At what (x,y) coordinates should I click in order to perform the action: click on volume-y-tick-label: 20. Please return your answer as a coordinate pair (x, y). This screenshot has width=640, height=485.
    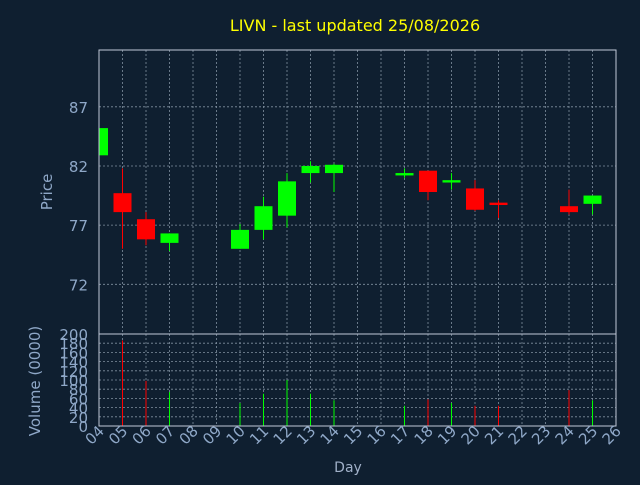
    Looking at the image, I should click on (78, 418).